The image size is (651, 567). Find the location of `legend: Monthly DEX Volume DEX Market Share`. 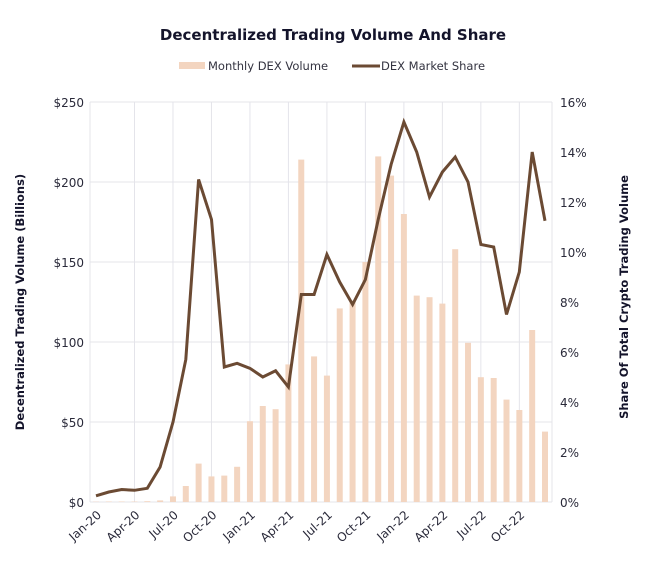

legend: Monthly DEX Volume DEX Market Share is located at coordinates (332, 66).